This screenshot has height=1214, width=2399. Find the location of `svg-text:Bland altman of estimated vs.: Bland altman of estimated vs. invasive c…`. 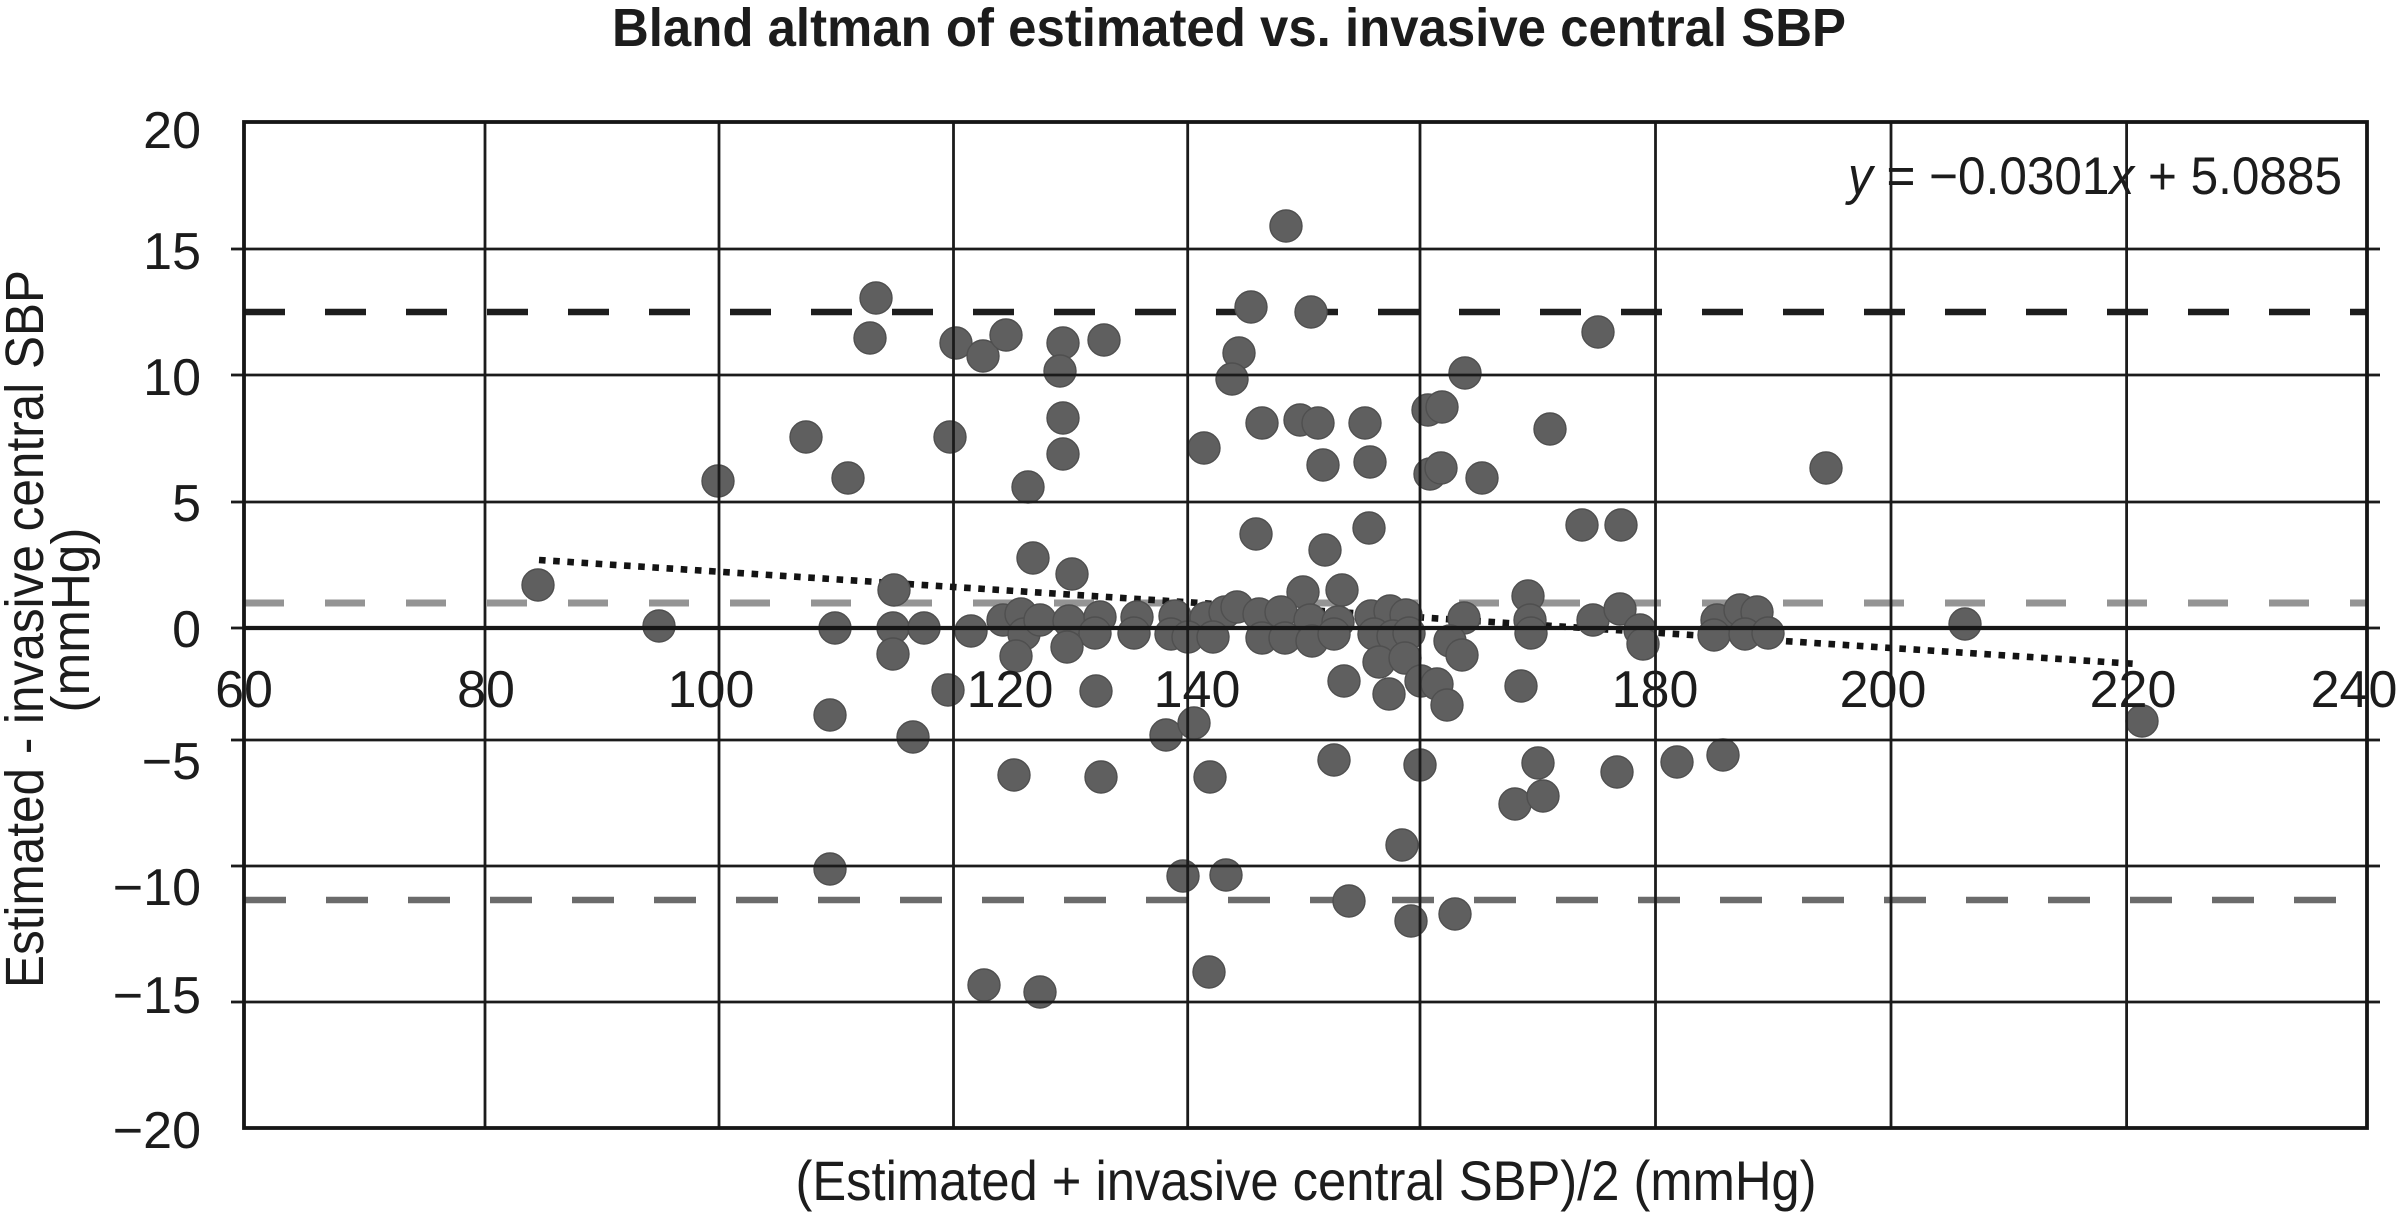

svg-text:Bland altman of estimated vs.: Bland altman of estimated vs. invasive c… is located at coordinates (1229, 29).